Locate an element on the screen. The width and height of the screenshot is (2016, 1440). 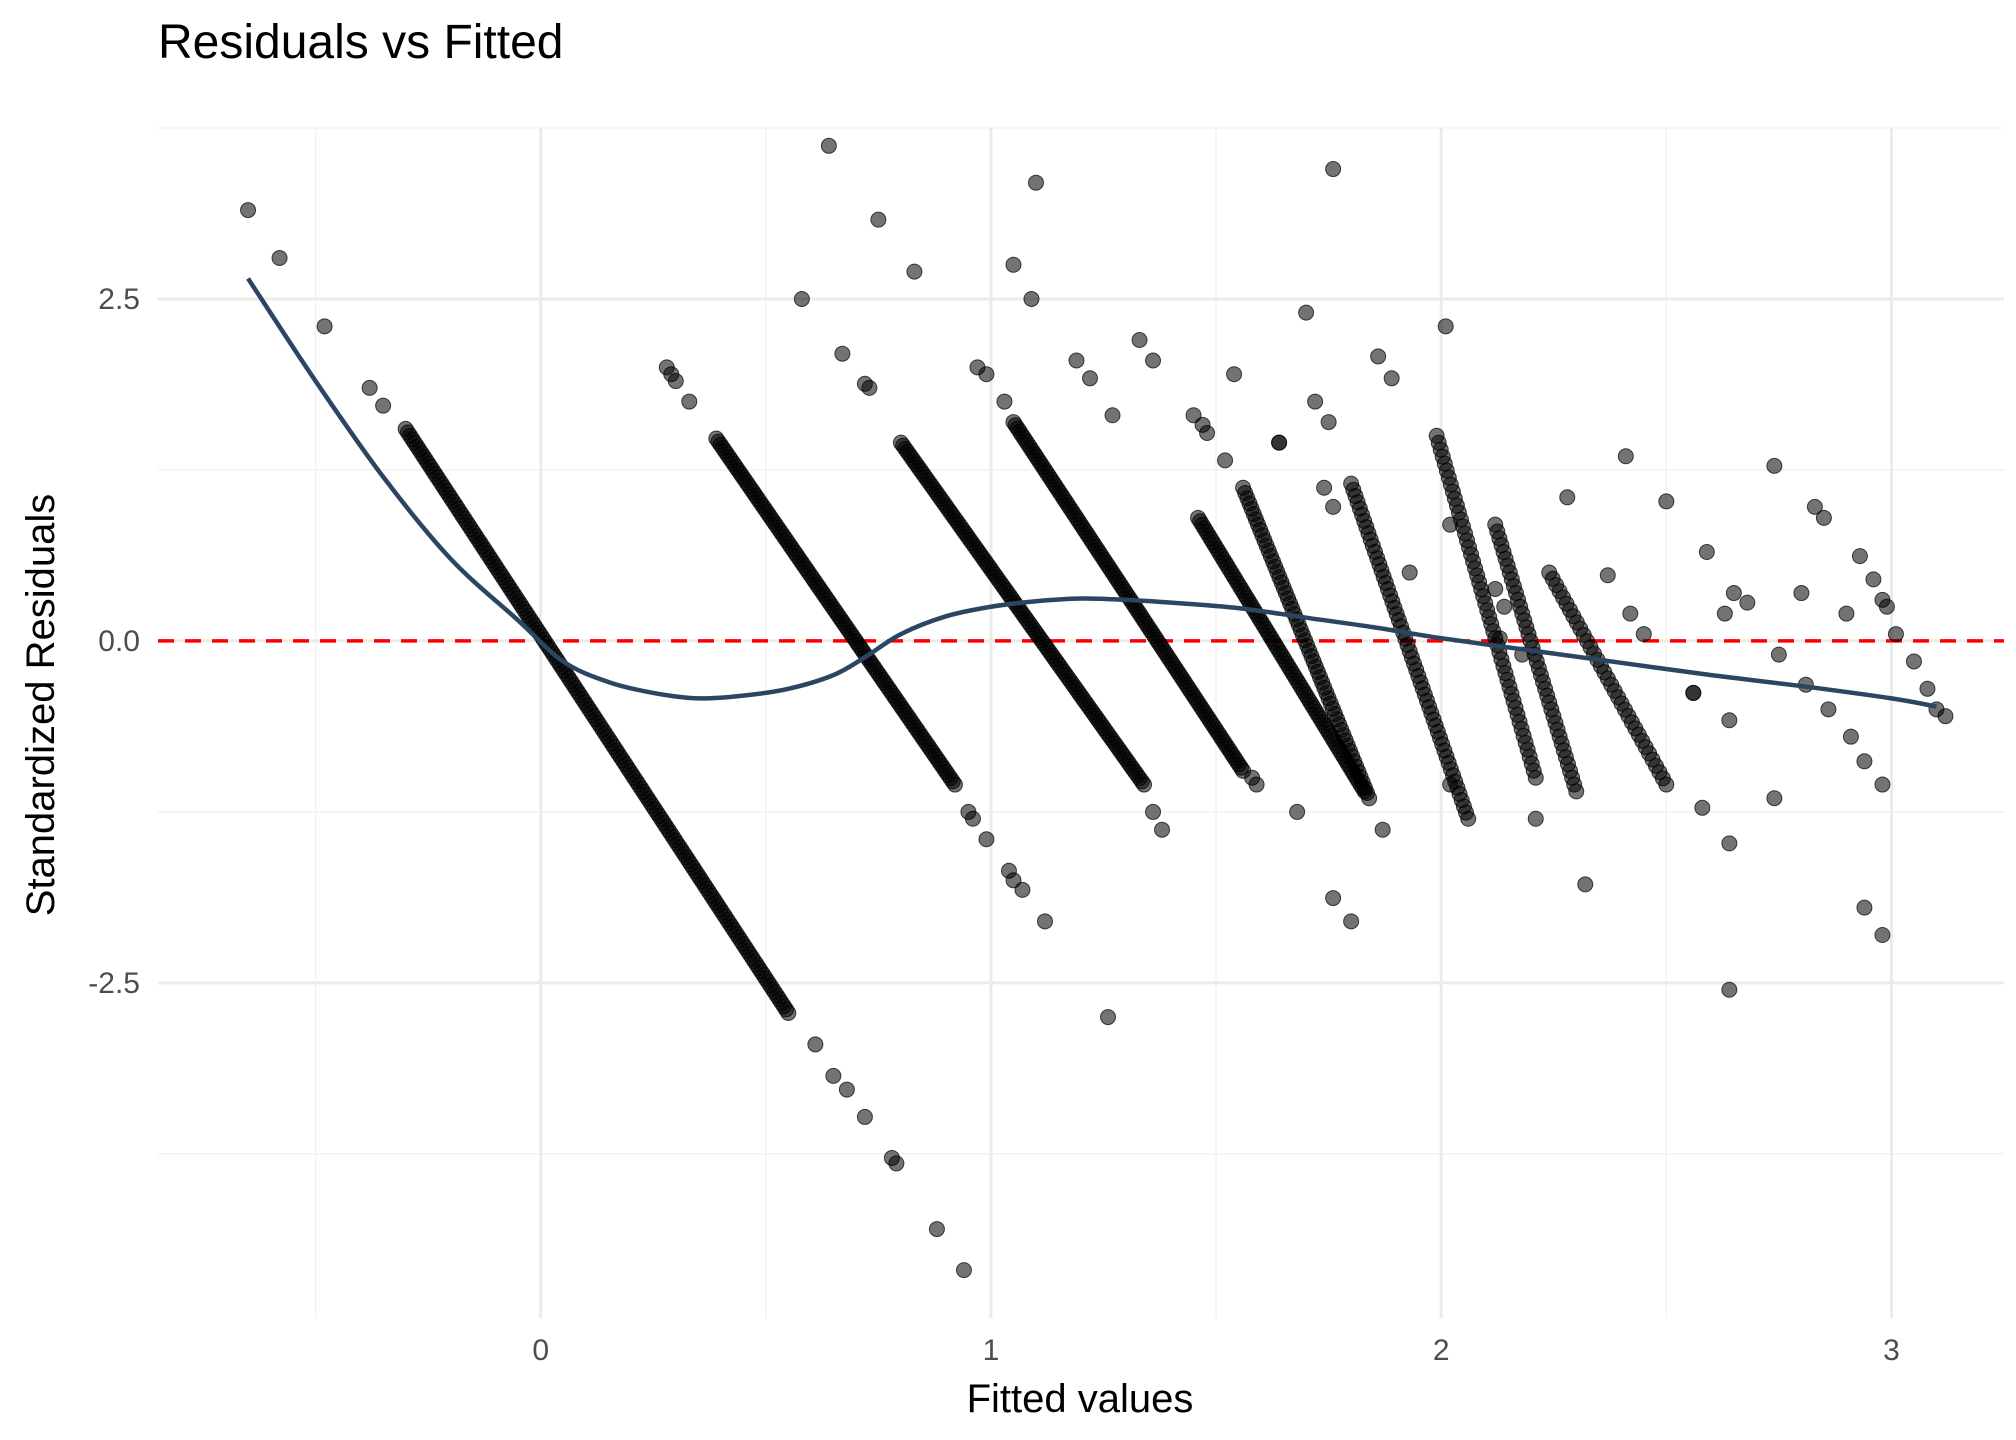
x-axis-title: Fitted values is located at coordinates (1080, 1399).